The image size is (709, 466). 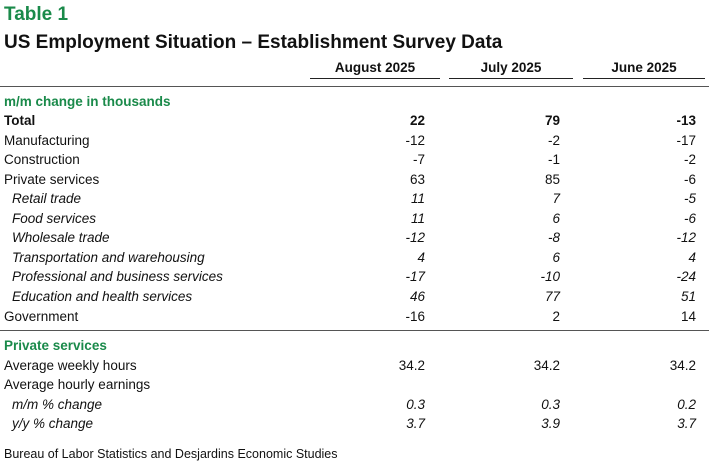 I want to click on cell-june-2025: -5, so click(x=689, y=198).